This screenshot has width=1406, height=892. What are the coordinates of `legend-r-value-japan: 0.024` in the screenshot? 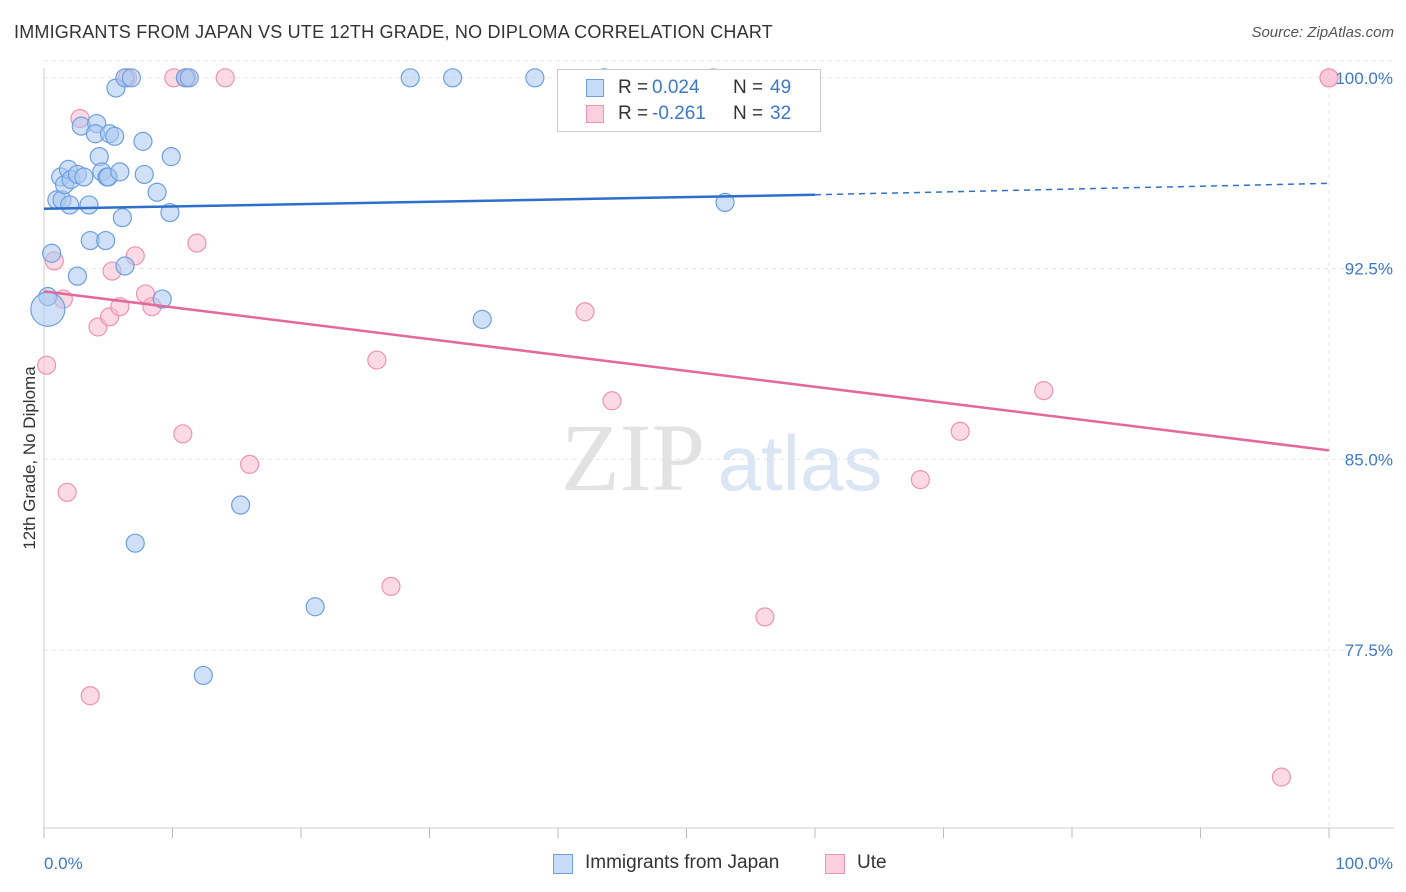 It's located at (676, 87).